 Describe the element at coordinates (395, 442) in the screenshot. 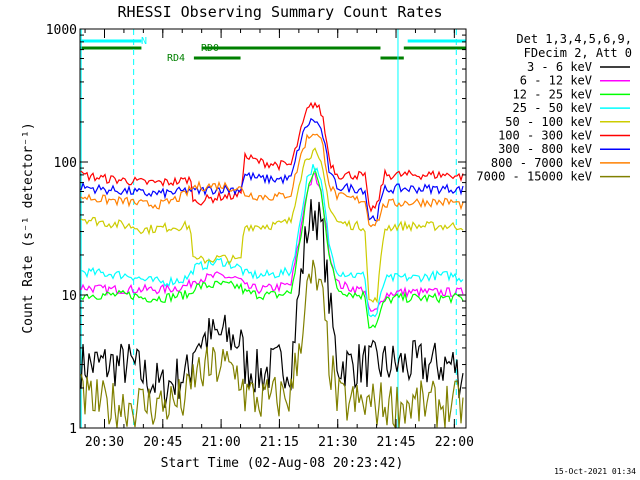

I see `x-tick-label: 21:45` at that location.